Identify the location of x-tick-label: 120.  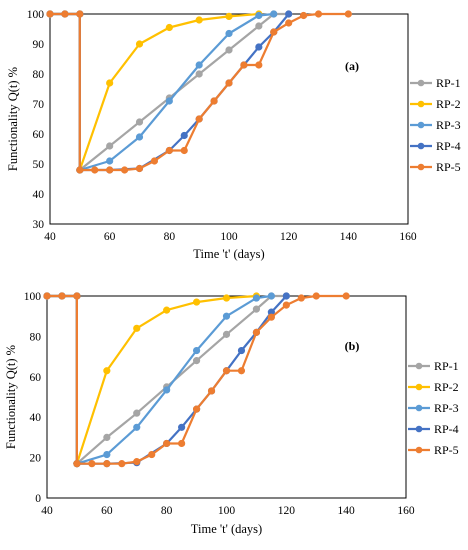
(287, 511).